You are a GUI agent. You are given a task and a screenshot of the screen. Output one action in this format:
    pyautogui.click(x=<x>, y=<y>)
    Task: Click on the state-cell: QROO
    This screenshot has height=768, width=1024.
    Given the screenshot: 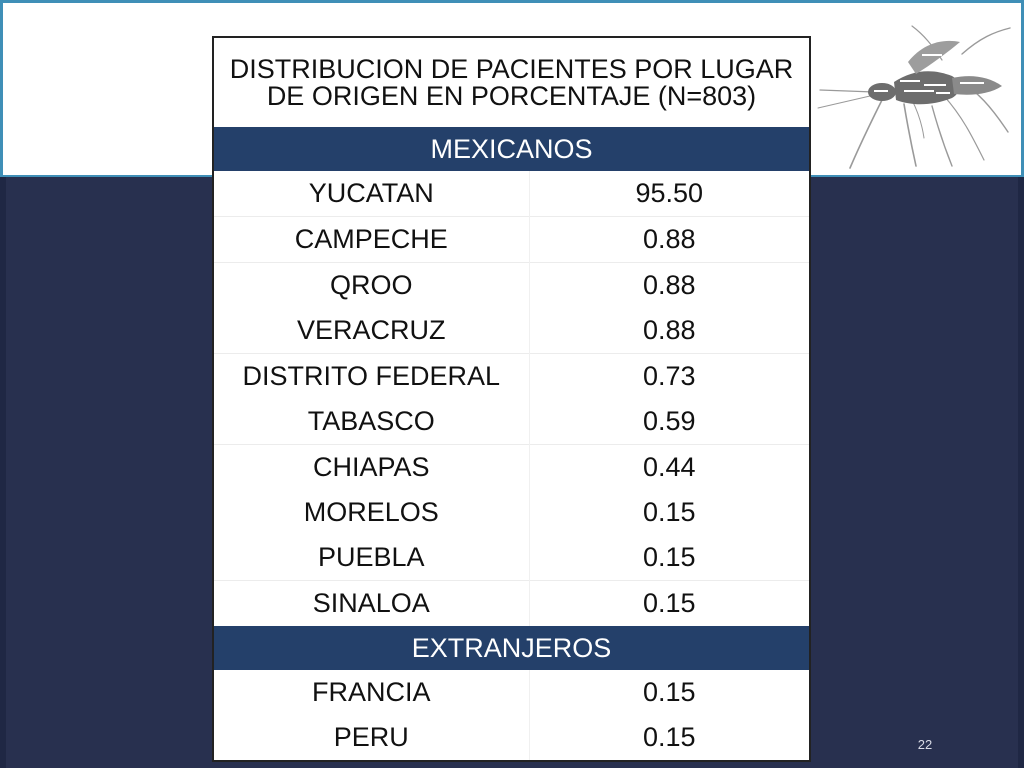 What is the action you would take?
    pyautogui.click(x=371, y=285)
    